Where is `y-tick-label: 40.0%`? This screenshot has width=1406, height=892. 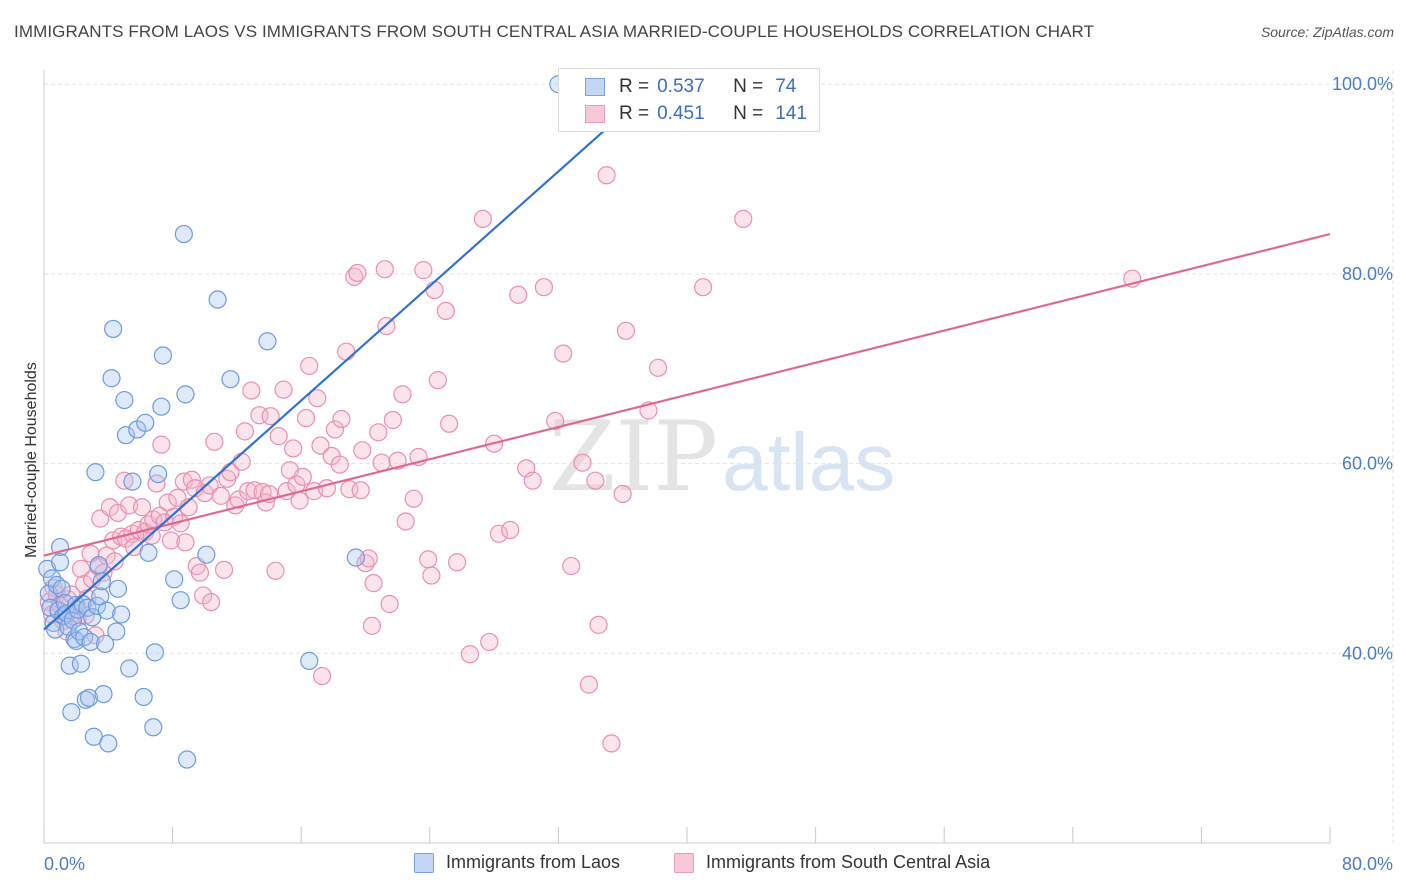
y-tick-label: 40.0% is located at coordinates (1367, 653).